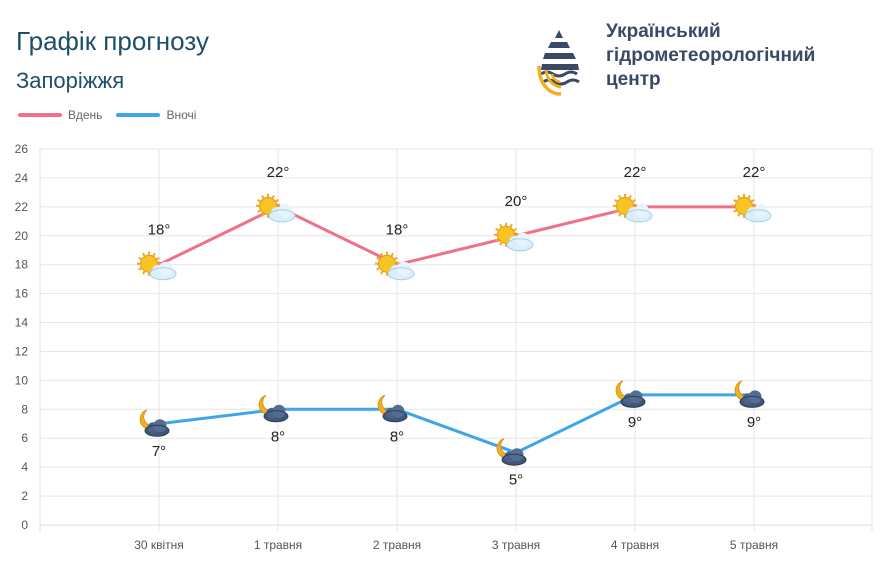 The width and height of the screenshot is (890, 587). What do you see at coordinates (456, 236) in the screenshot?
I see `day-series-line` at bounding box center [456, 236].